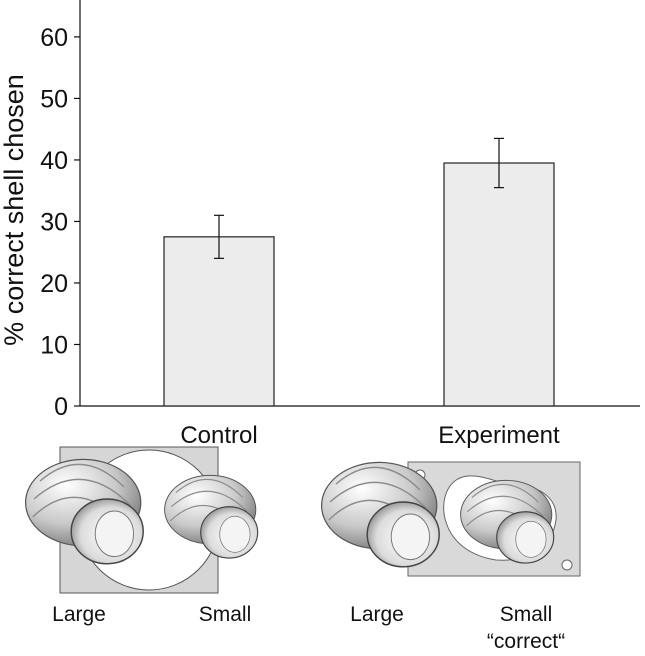 The width and height of the screenshot is (645, 656). Describe the element at coordinates (370, 435) in the screenshot. I see `x-axis-labels: Control Experiment` at that location.